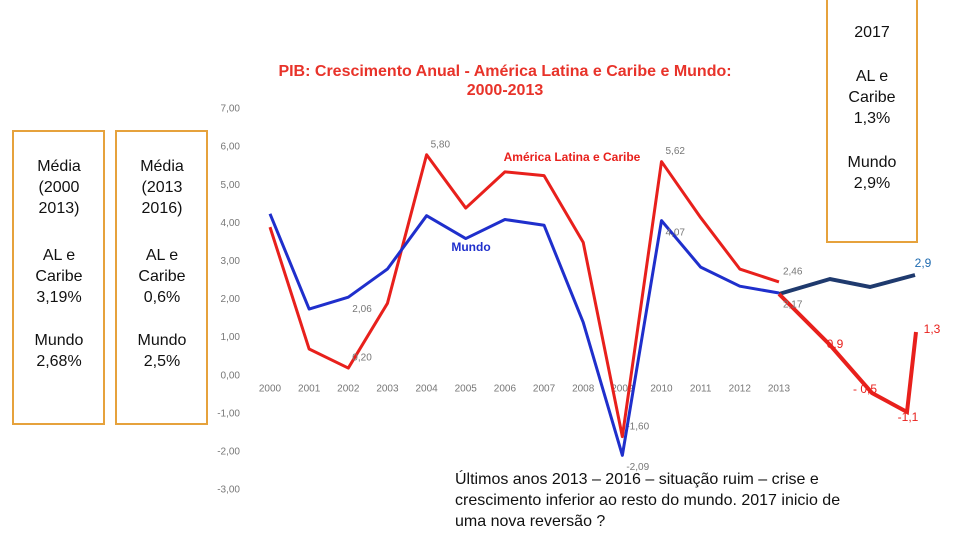 The height and width of the screenshot is (540, 960). Describe the element at coordinates (847, 354) in the screenshot. I see `projection-latam` at that location.